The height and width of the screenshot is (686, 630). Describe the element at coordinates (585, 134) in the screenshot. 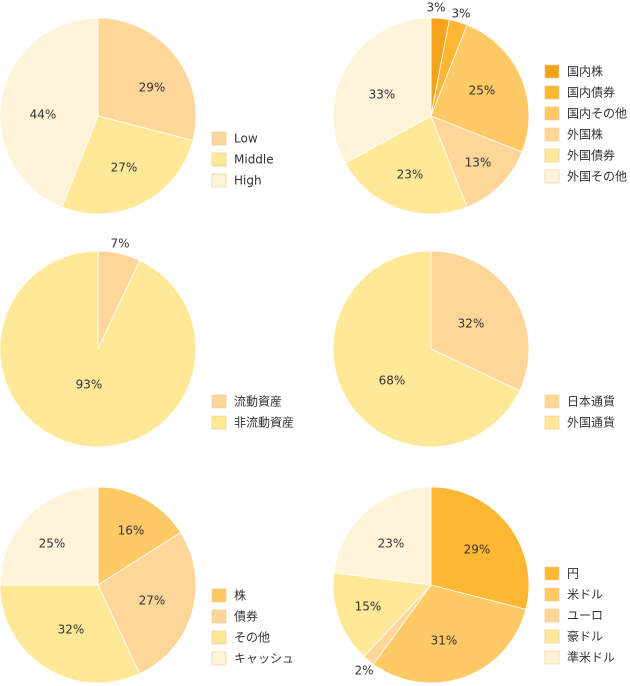

I see `legend-label: 外国株` at that location.